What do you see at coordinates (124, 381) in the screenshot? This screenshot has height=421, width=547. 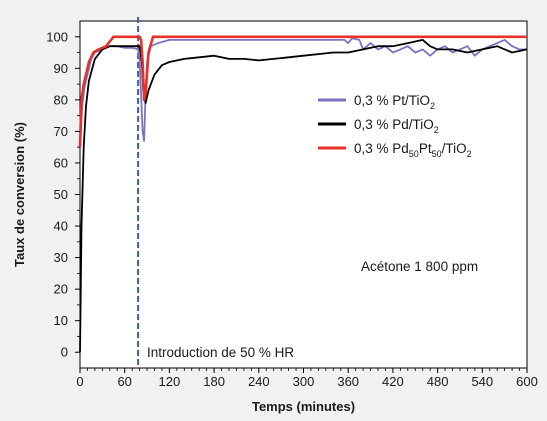 I see `x-tick-label-1: 60` at bounding box center [124, 381].